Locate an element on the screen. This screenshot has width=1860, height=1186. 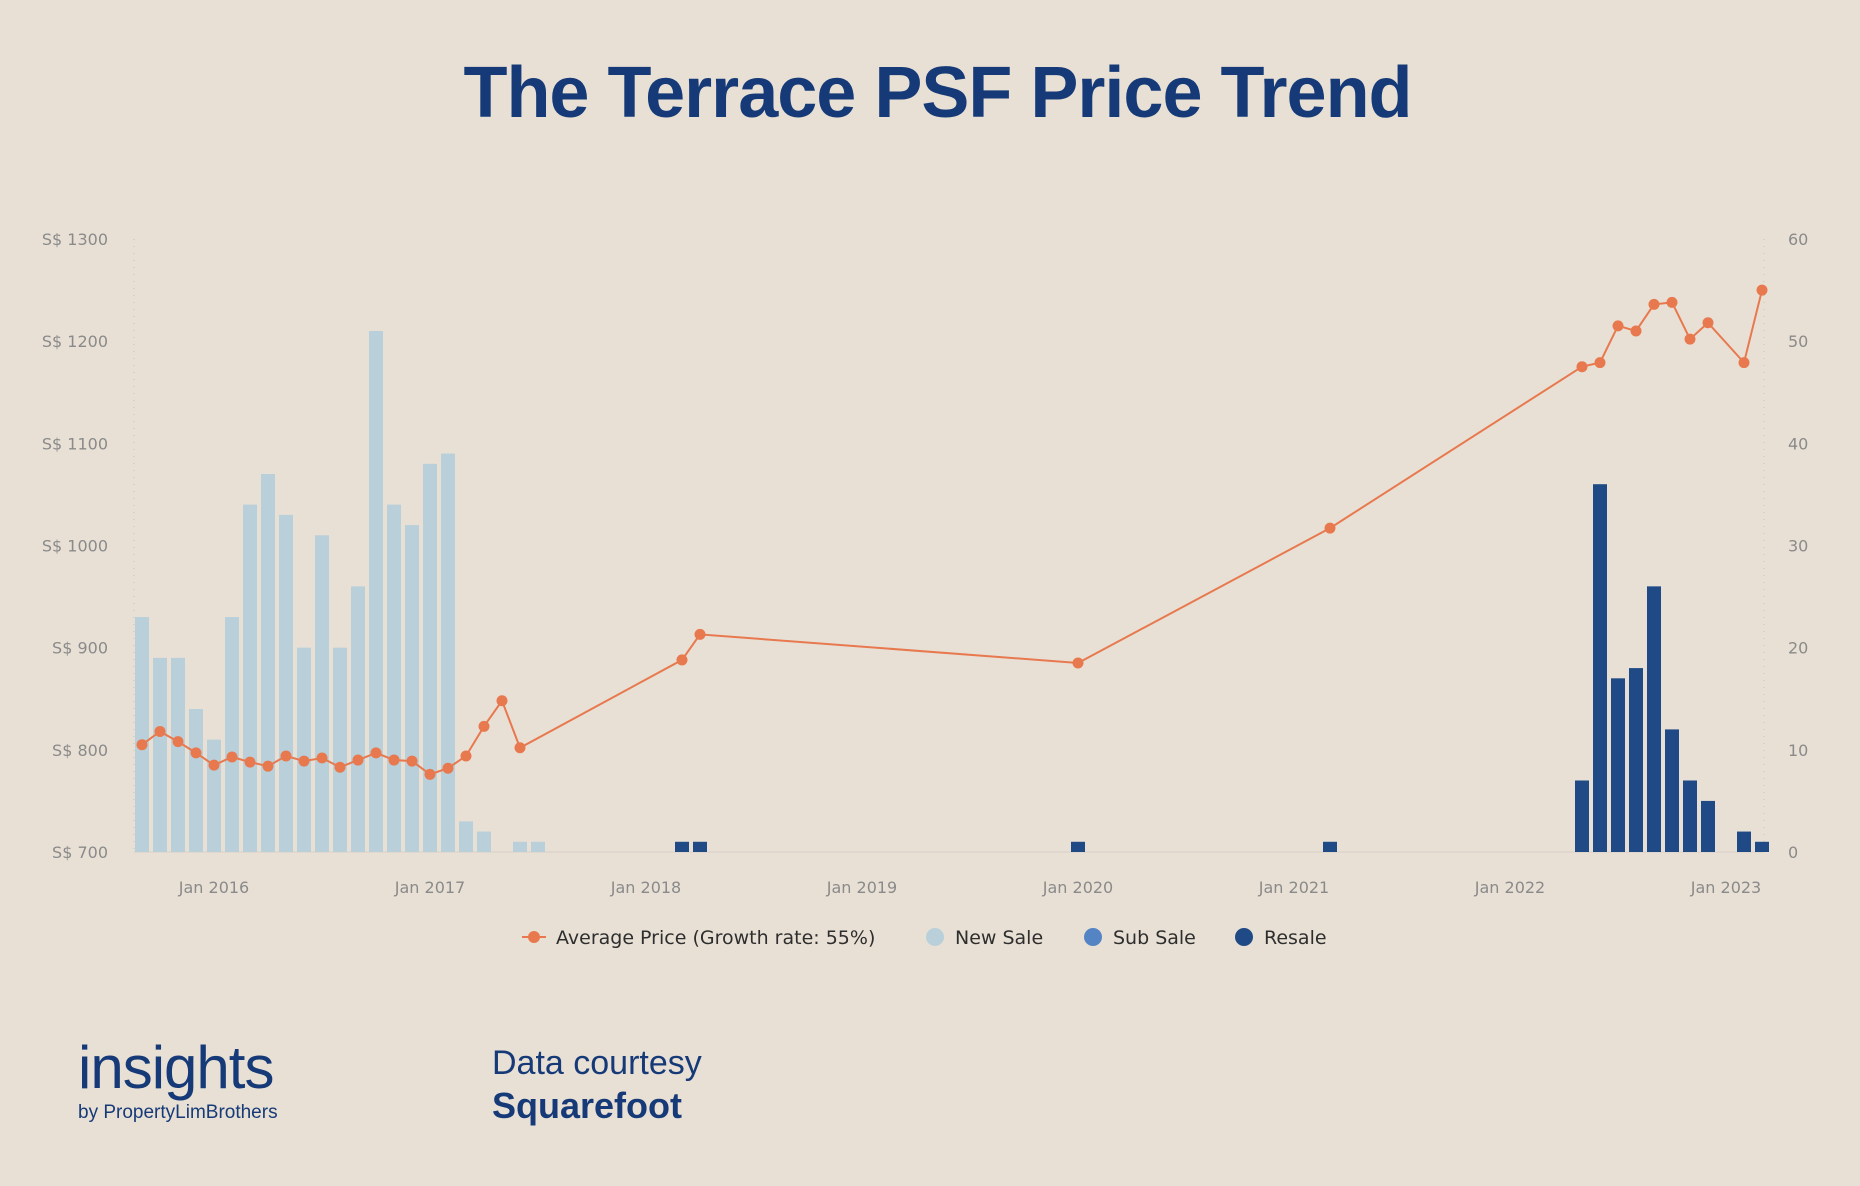
data-courtesy: Data courtesy Squarefoot is located at coordinates (597, 1085).